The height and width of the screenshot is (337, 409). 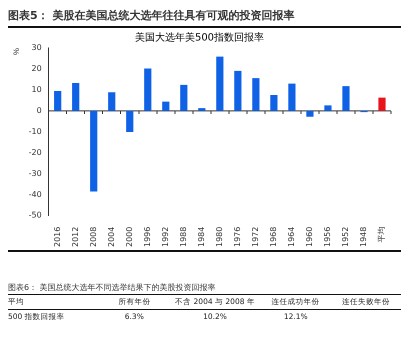 What do you see at coordinates (363, 236) in the screenshot?
I see `x-tick-label: 1948` at bounding box center [363, 236].